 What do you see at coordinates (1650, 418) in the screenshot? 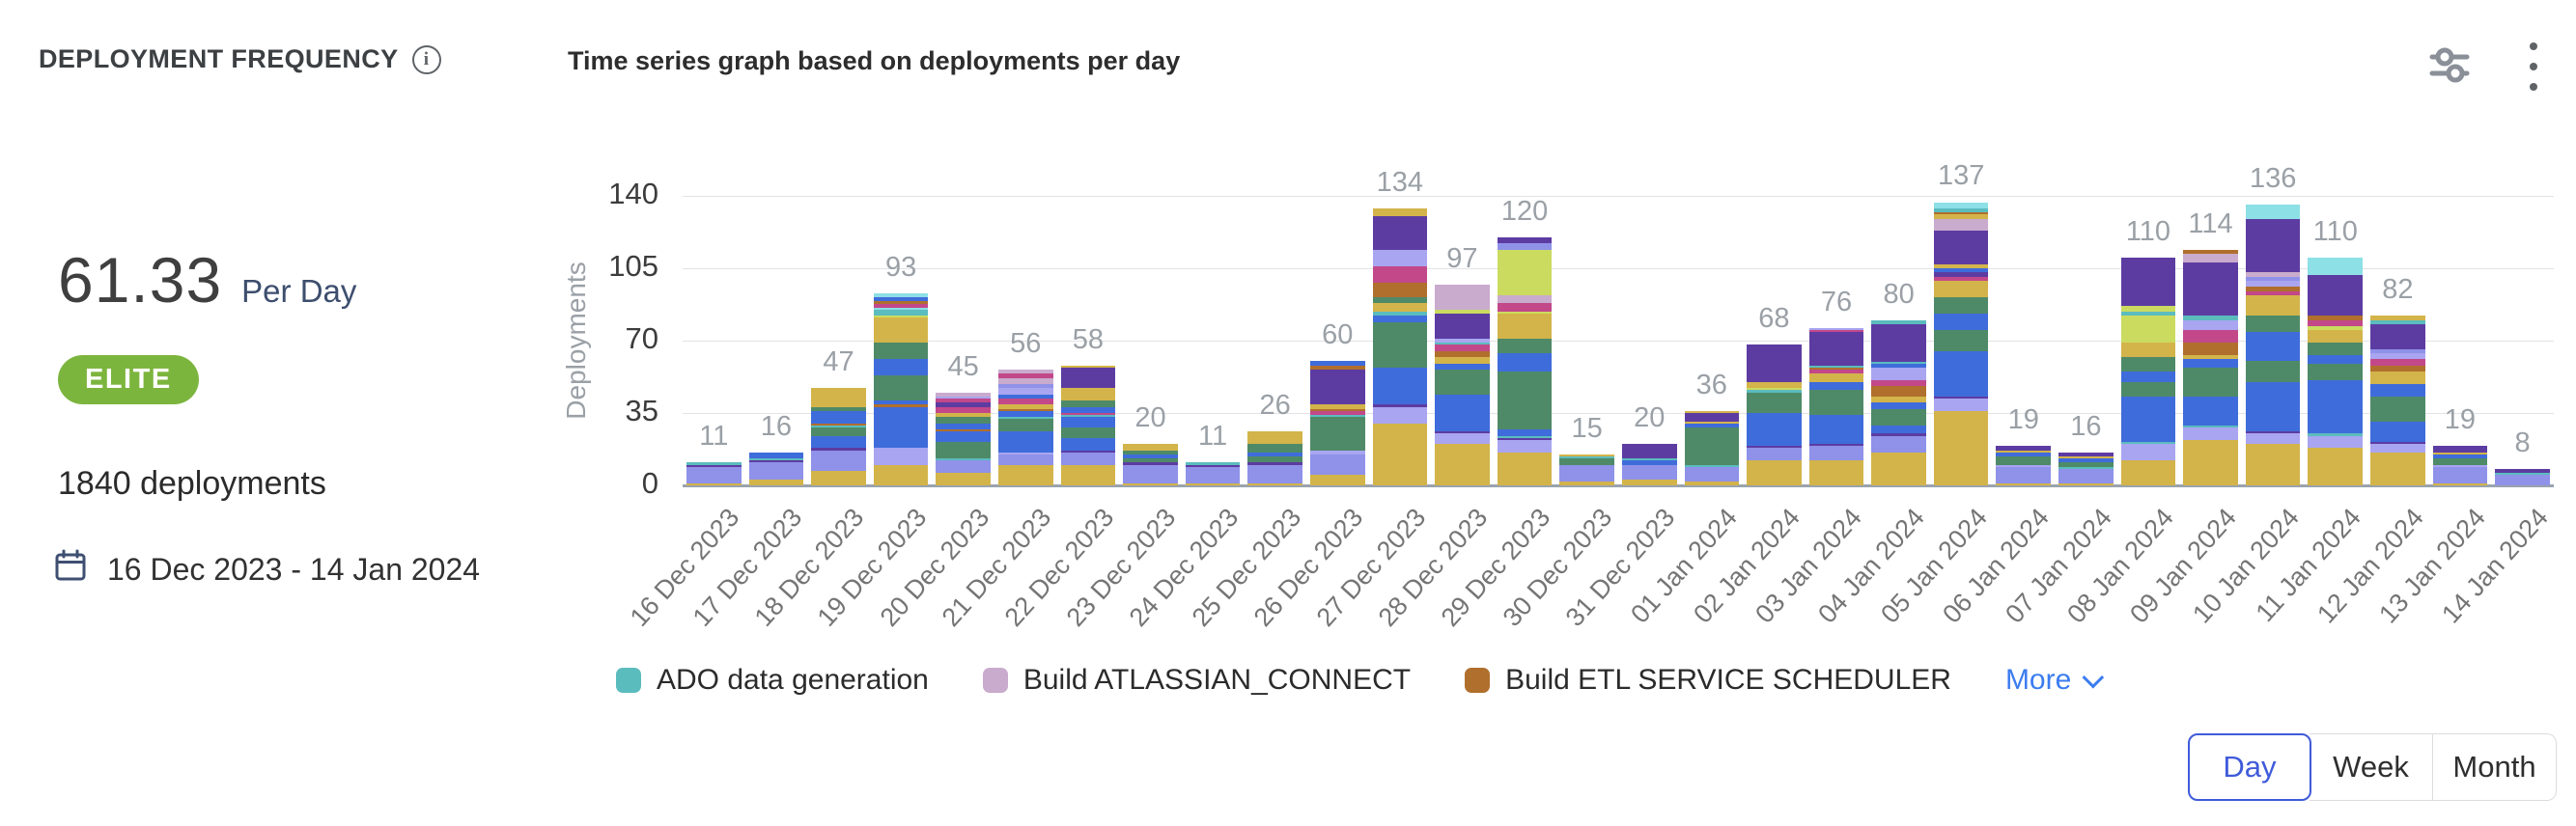
I see `bar-value-label: 20` at bounding box center [1650, 418].